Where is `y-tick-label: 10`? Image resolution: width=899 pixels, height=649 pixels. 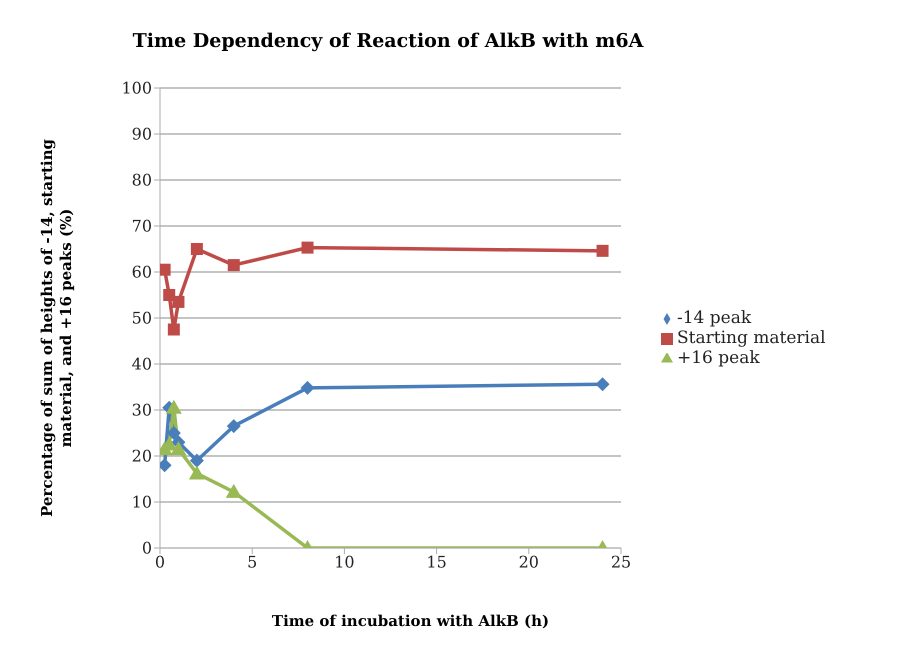
y-tick-label: 10 is located at coordinates (142, 502).